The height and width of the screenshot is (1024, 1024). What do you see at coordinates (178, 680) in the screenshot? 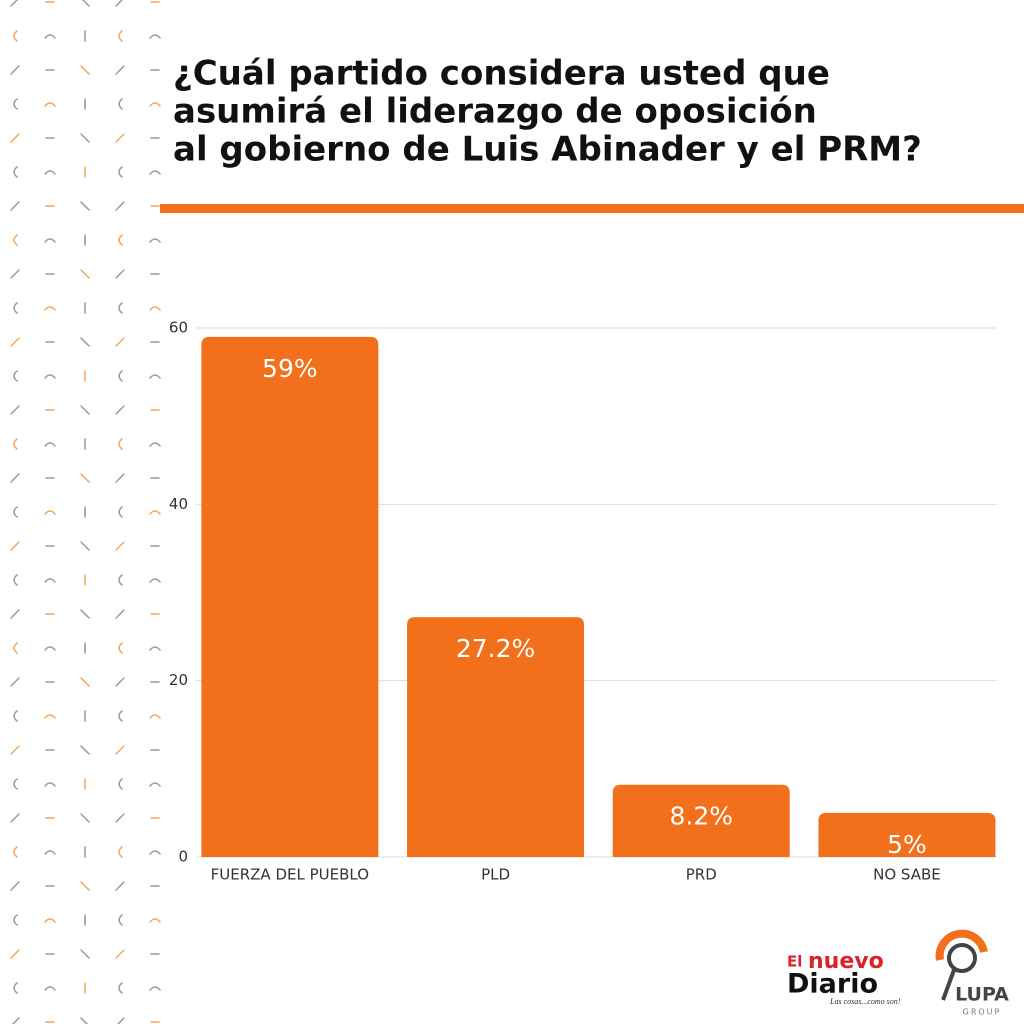
I see `y-tick-label: 20` at bounding box center [178, 680].